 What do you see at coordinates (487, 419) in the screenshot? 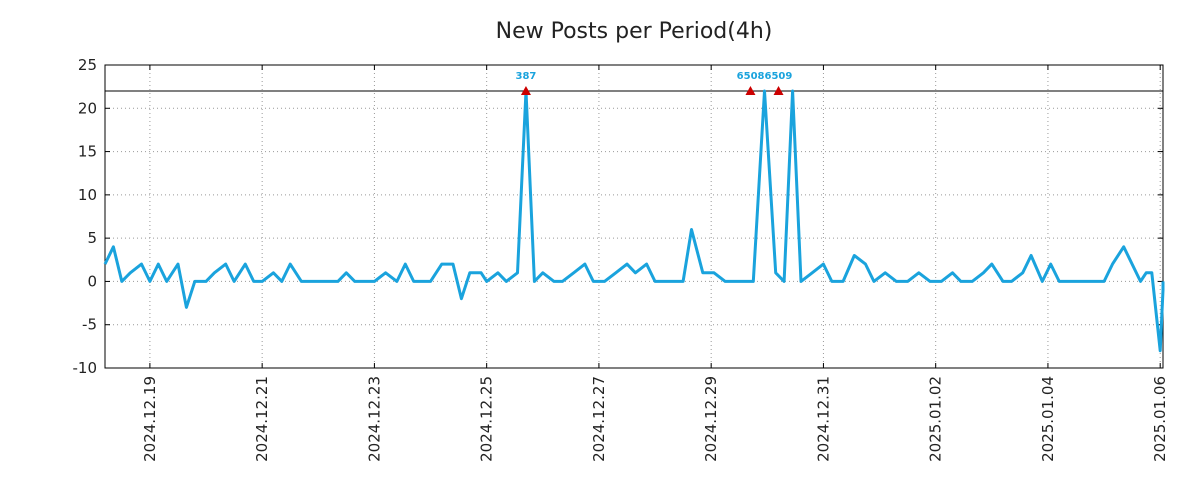
I see `x-tick-label: 2024.12.25` at bounding box center [487, 419].